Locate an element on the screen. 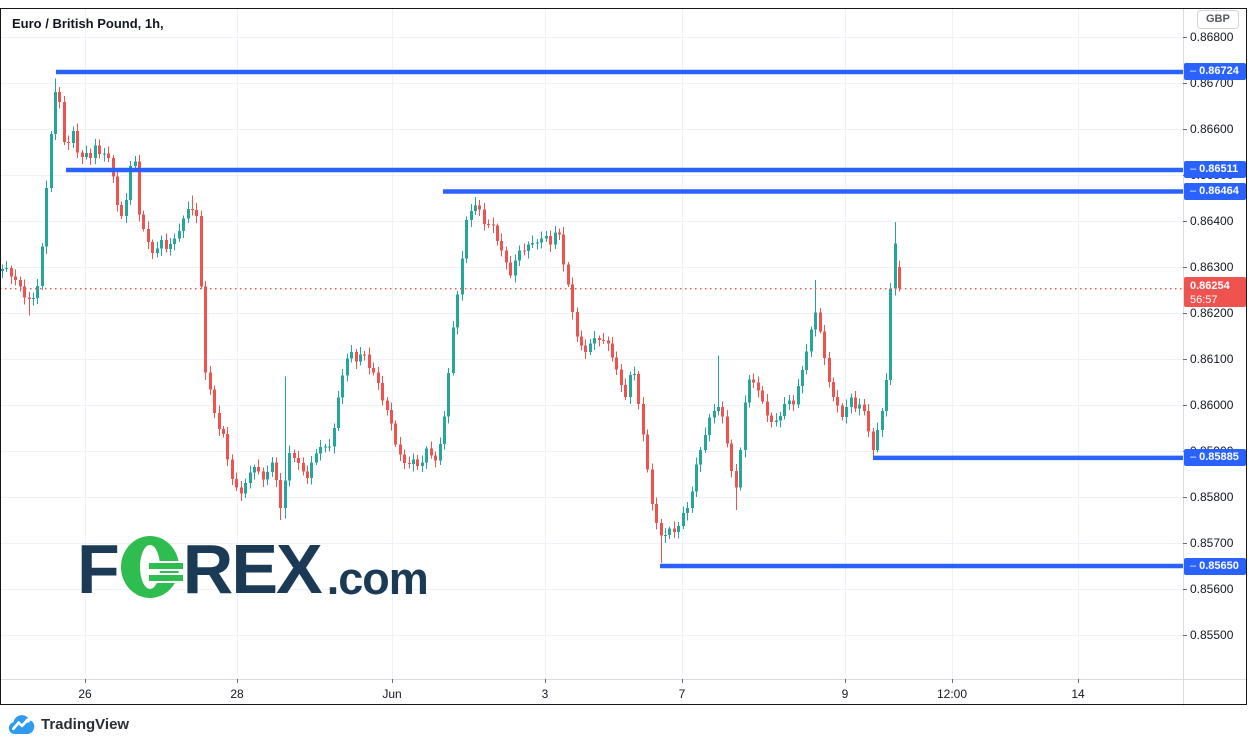 This screenshot has height=744, width=1254. time-tick-label: 3 is located at coordinates (545, 694).